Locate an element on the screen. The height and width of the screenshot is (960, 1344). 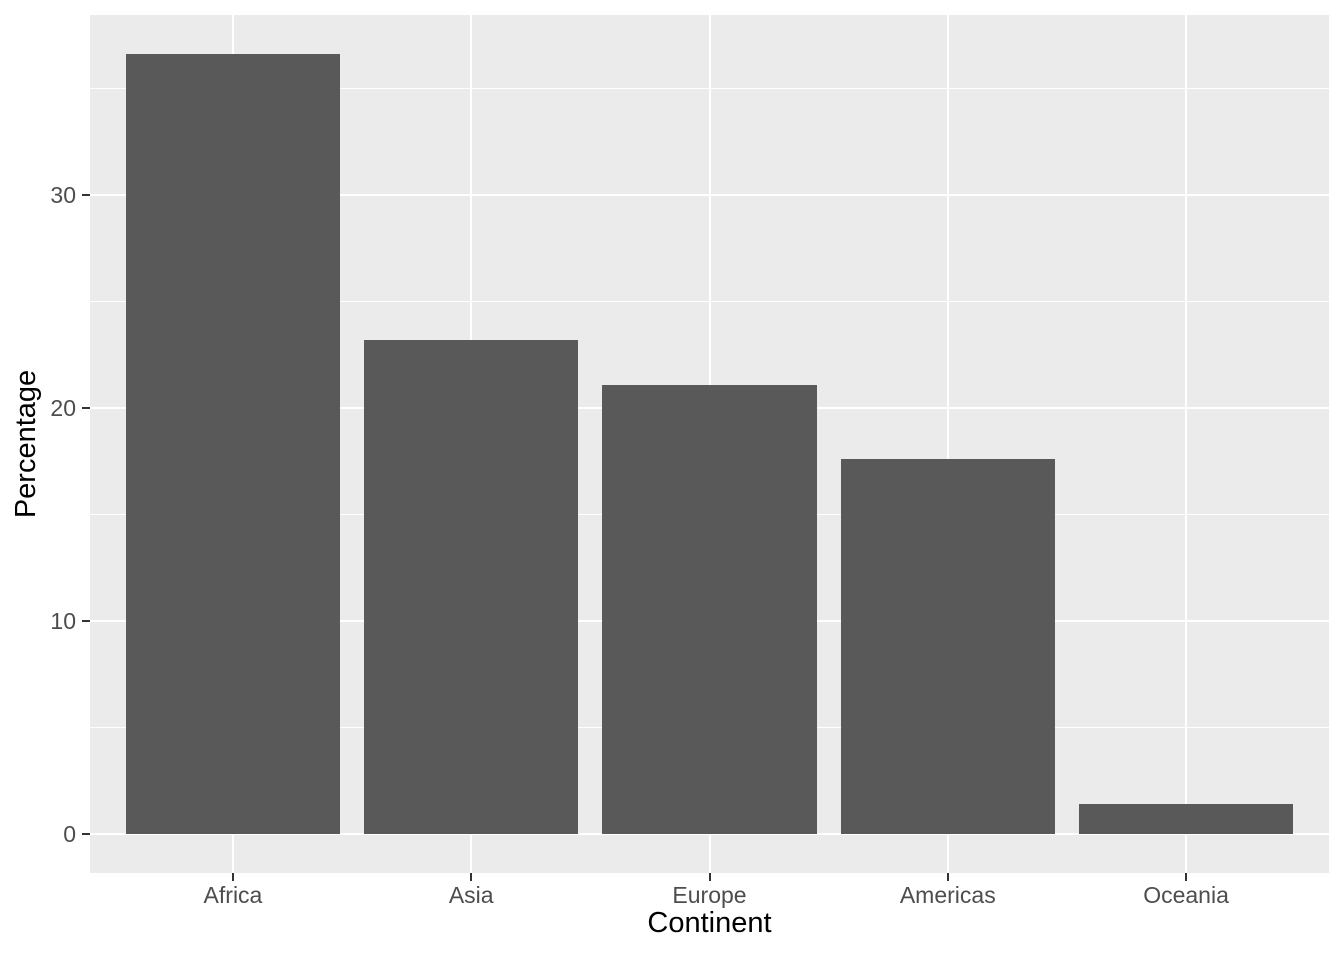
y-tick-label-30: 30 is located at coordinates (63, 194).